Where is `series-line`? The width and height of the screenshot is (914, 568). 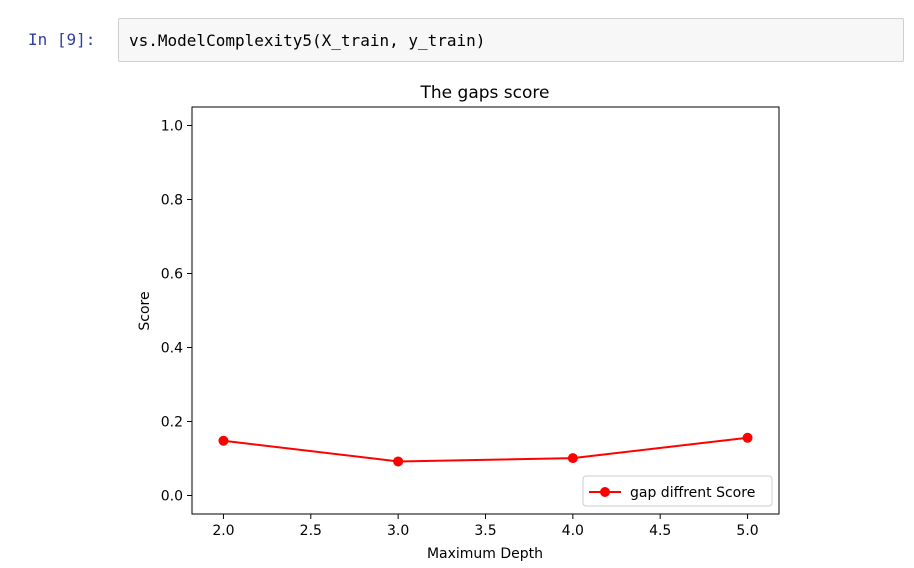
series-line is located at coordinates (485, 449).